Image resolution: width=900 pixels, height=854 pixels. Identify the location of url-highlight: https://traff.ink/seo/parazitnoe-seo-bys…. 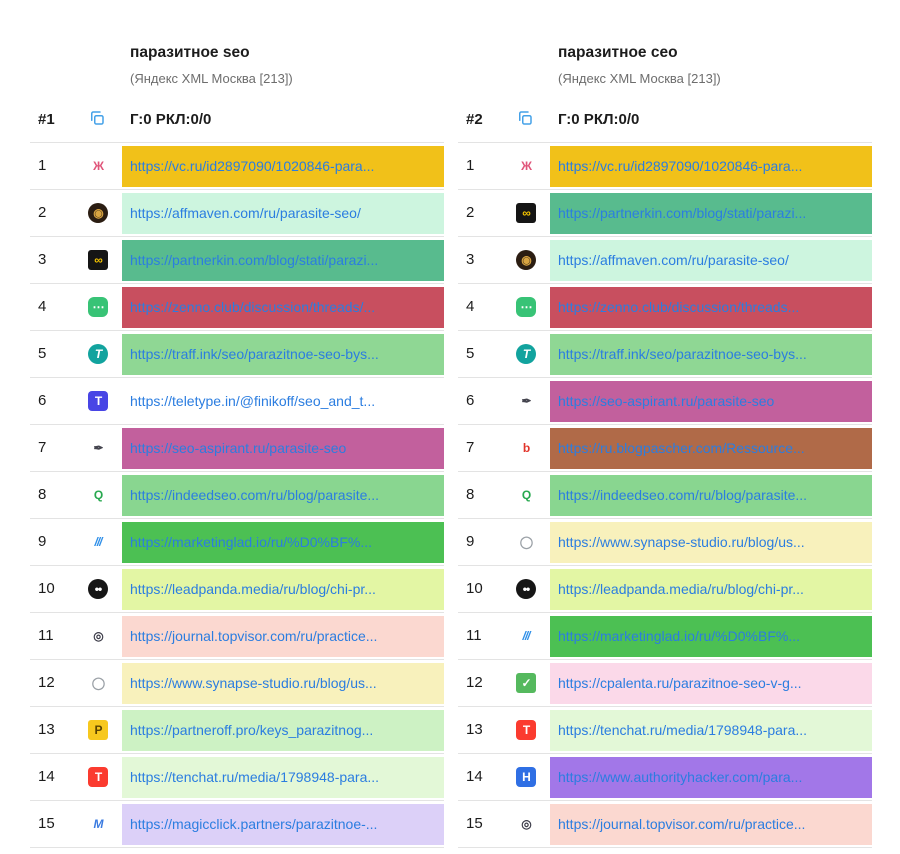
(283, 354).